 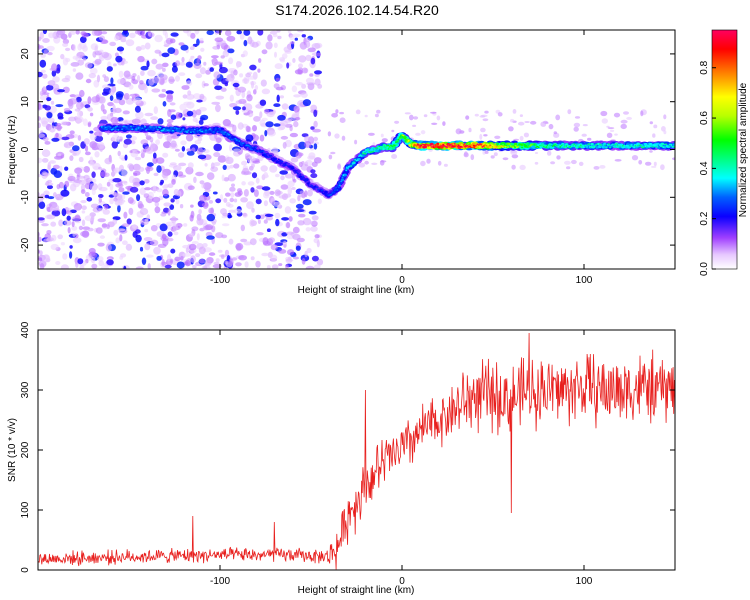 I want to click on colorbar-tick-label: 0.0, so click(x=704, y=269).